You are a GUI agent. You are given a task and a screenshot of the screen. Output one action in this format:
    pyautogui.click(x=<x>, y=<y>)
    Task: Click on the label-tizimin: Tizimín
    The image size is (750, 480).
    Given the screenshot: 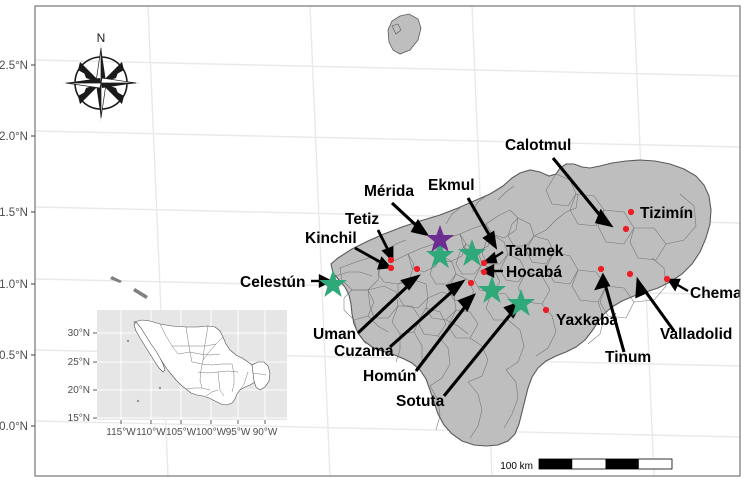 What is the action you would take?
    pyautogui.click(x=666, y=213)
    